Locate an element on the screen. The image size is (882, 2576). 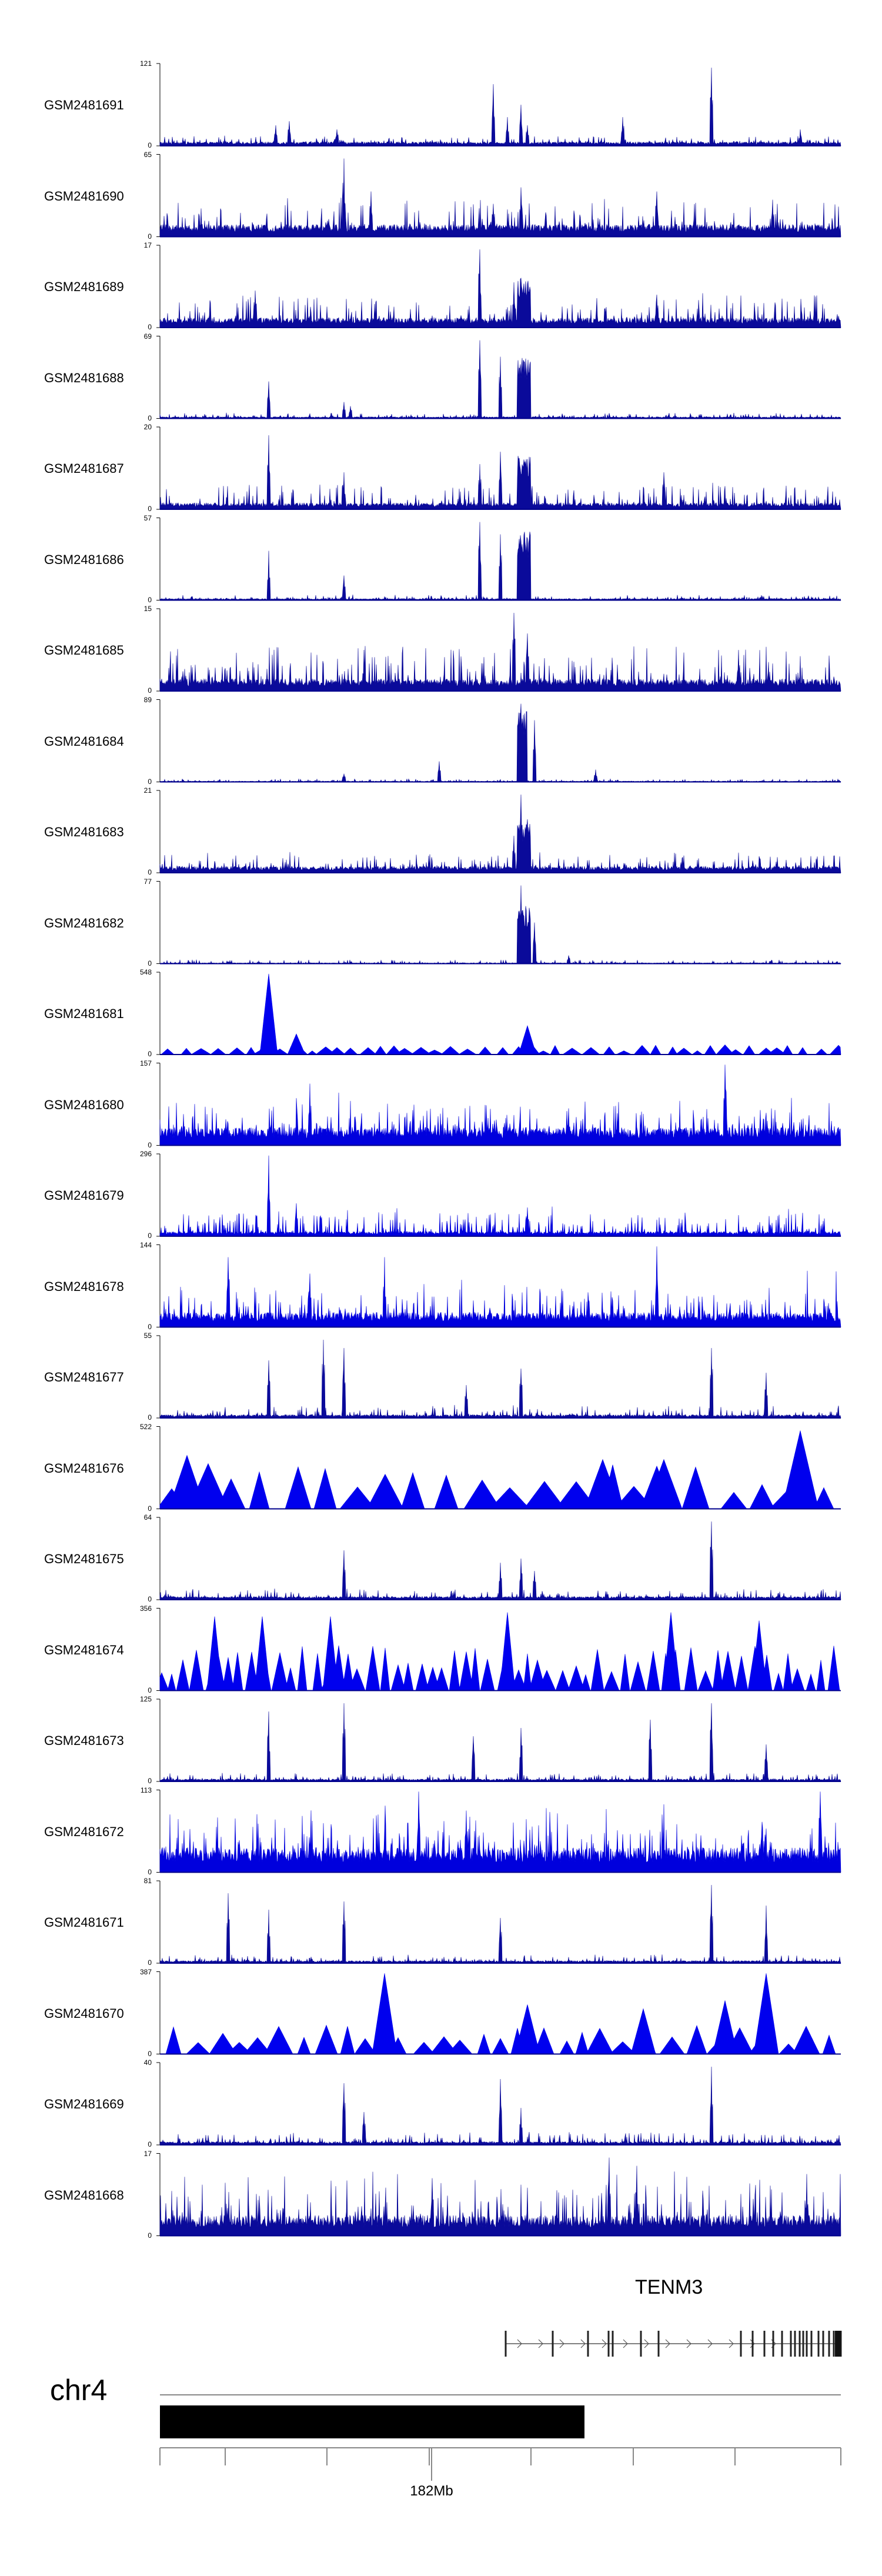
track-label: GSM2481677 is located at coordinates (84, 1377).